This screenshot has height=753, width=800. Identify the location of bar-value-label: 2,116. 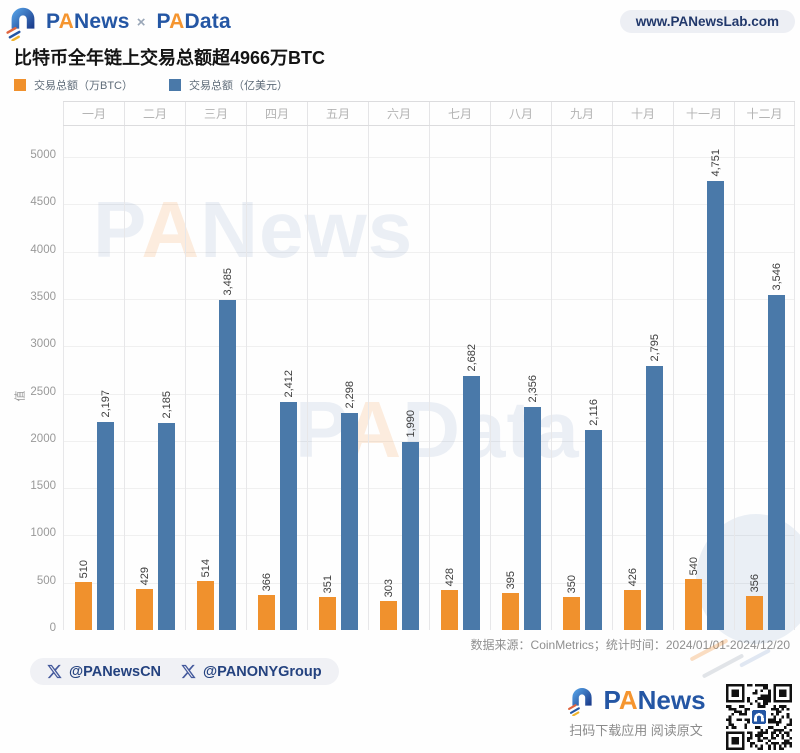
(593, 412).